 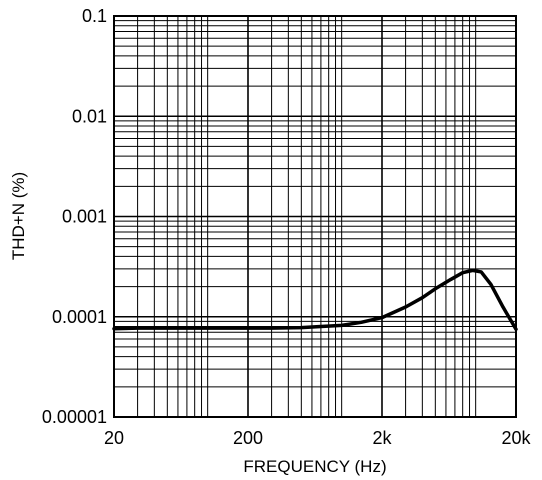 What do you see at coordinates (94, 16) in the screenshot?
I see `y-tick-label: 0.1` at bounding box center [94, 16].